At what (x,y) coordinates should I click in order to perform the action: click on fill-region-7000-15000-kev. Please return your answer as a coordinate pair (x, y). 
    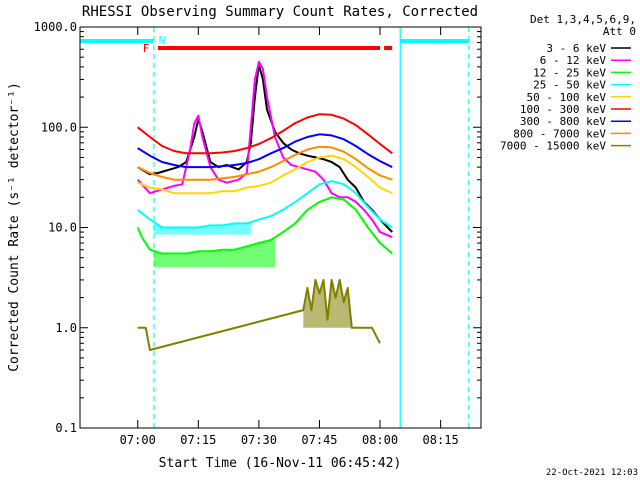
    Looking at the image, I should click on (327, 303).